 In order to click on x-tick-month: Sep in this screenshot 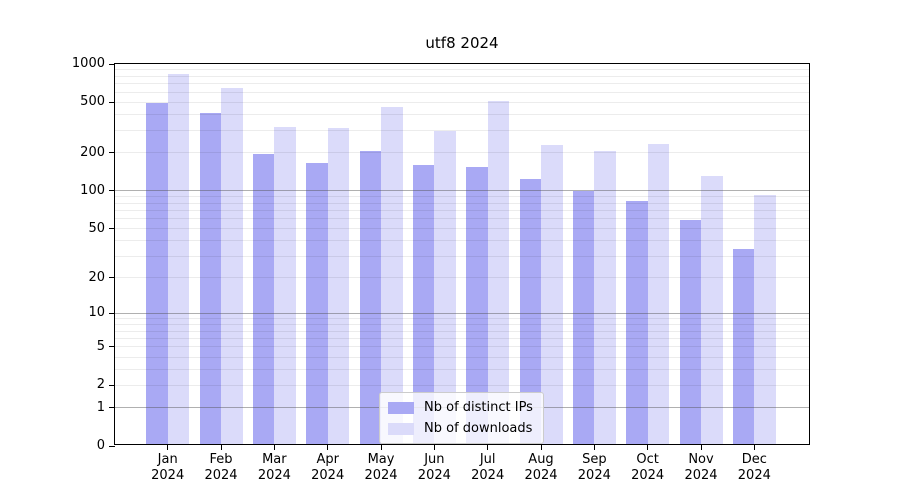, I will do `click(594, 459)`.